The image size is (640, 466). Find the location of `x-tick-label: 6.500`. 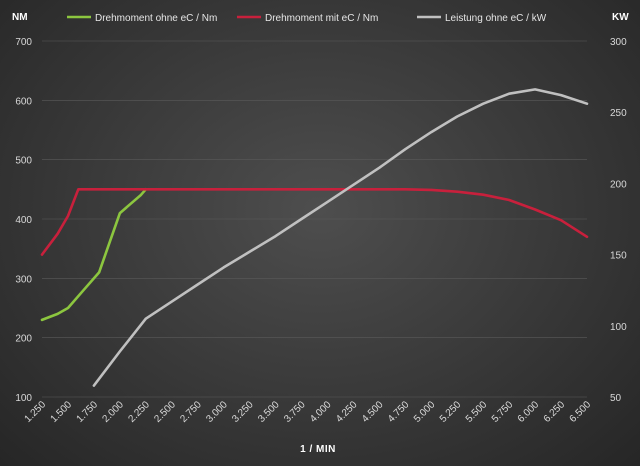

x-tick-label: 6.500 is located at coordinates (581, 412).